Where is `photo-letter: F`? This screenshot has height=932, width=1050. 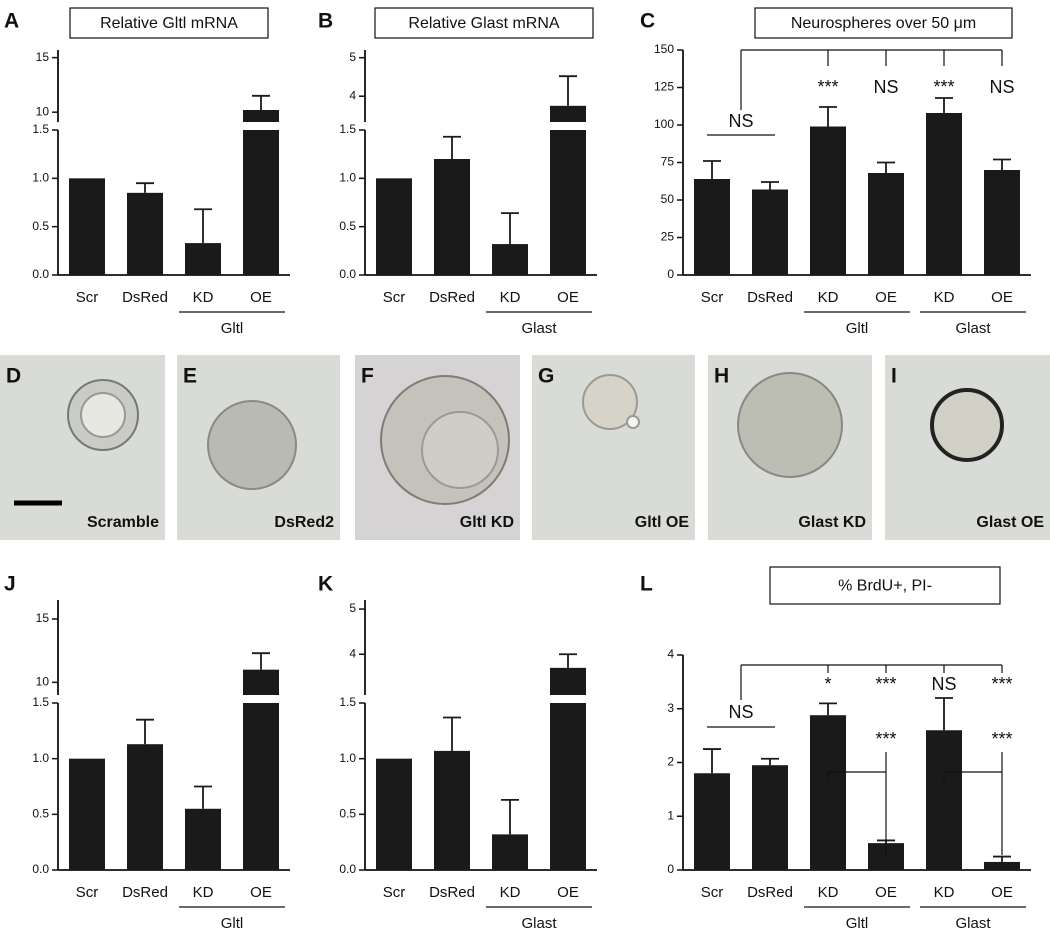 photo-letter: F is located at coordinates (367, 376).